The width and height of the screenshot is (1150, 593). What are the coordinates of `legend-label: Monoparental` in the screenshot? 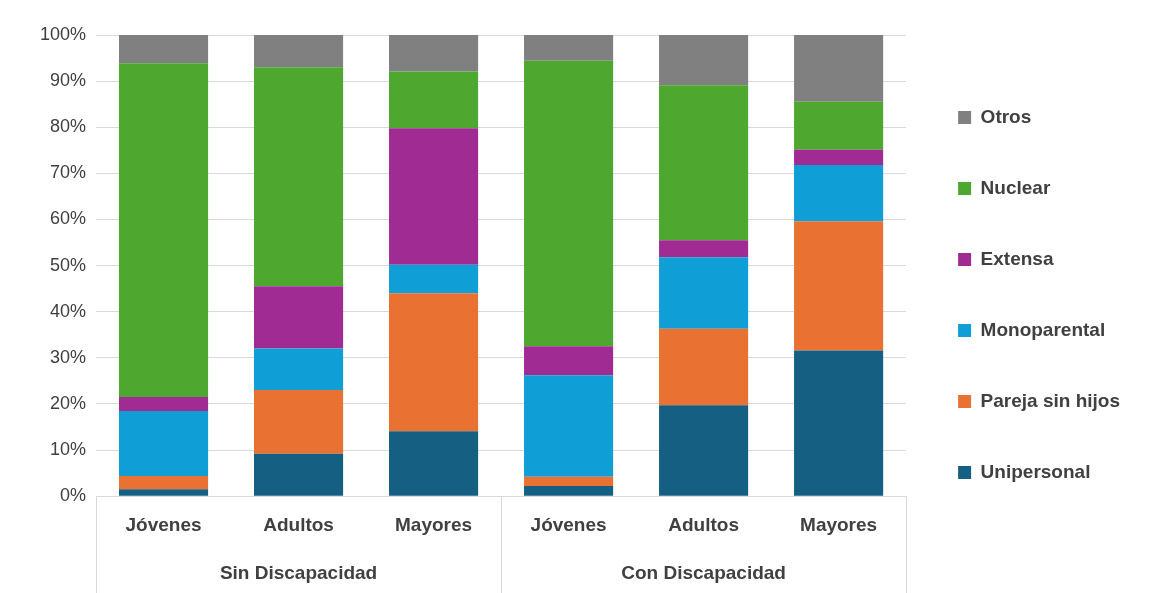 It's located at (1043, 329).